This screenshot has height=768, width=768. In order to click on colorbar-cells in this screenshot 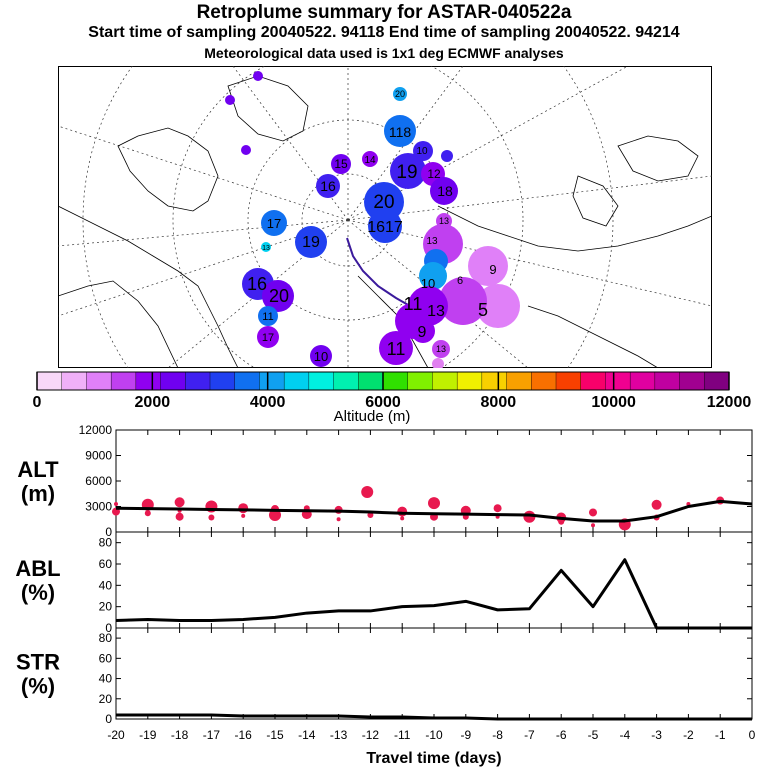, I will do `click(383, 381)`.